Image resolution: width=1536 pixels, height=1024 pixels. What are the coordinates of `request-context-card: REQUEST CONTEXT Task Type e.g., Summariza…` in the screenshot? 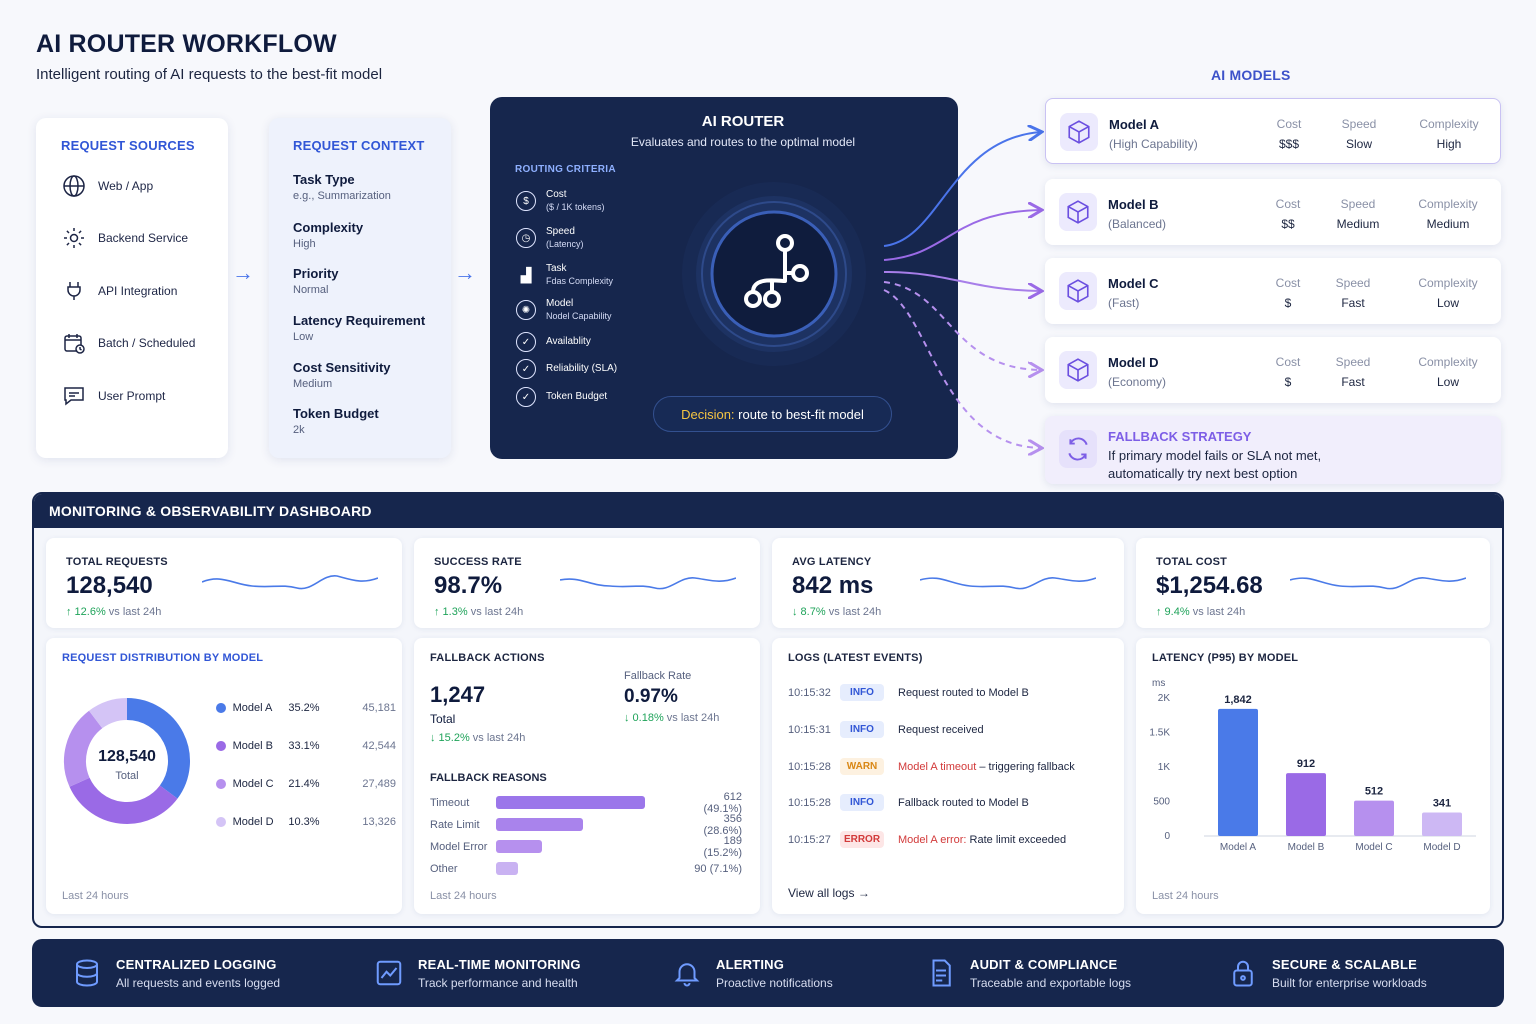 It's located at (360, 288).